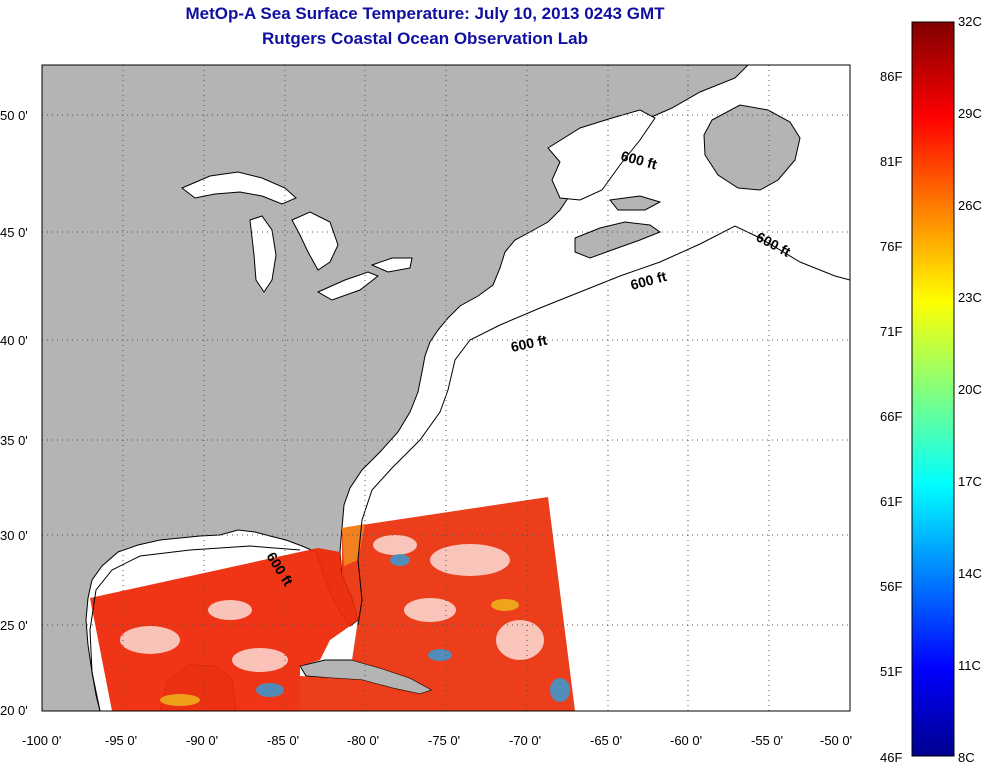 The width and height of the screenshot is (984, 770). Describe the element at coordinates (347, 286) in the screenshot. I see `lake-erie` at that location.